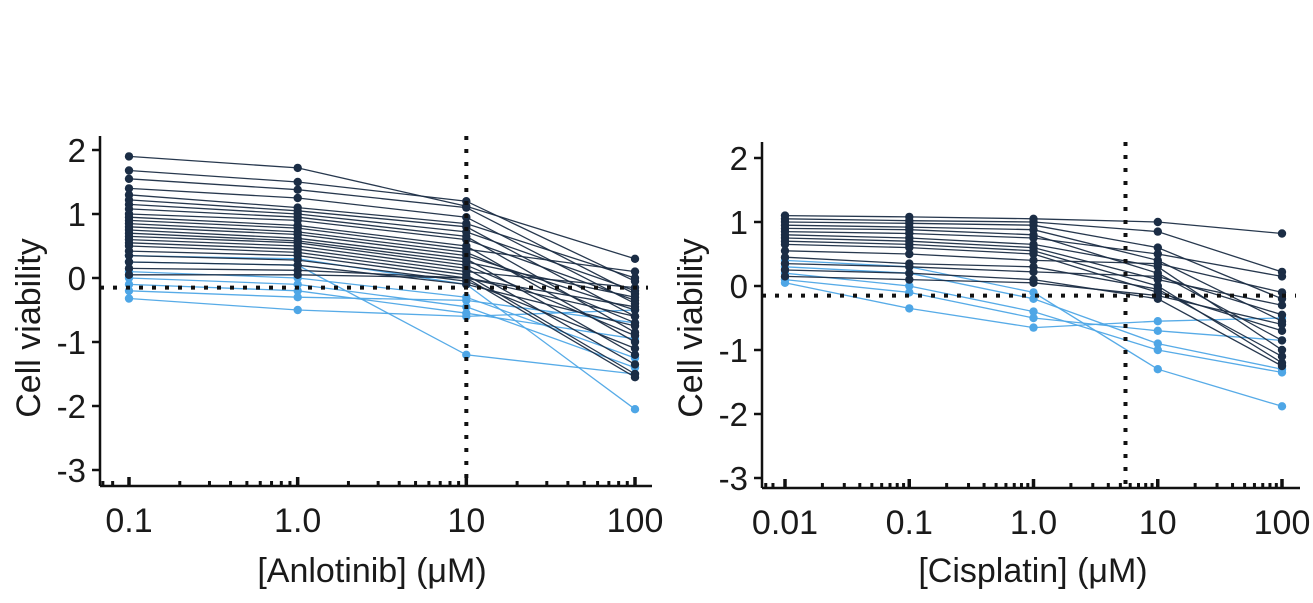 Image resolution: width=1313 pixels, height=603 pixels. What do you see at coordinates (1032, 571) in the screenshot?
I see `cisplatin-x-axis-label: [Cisplatin] (μM)` at bounding box center [1032, 571].